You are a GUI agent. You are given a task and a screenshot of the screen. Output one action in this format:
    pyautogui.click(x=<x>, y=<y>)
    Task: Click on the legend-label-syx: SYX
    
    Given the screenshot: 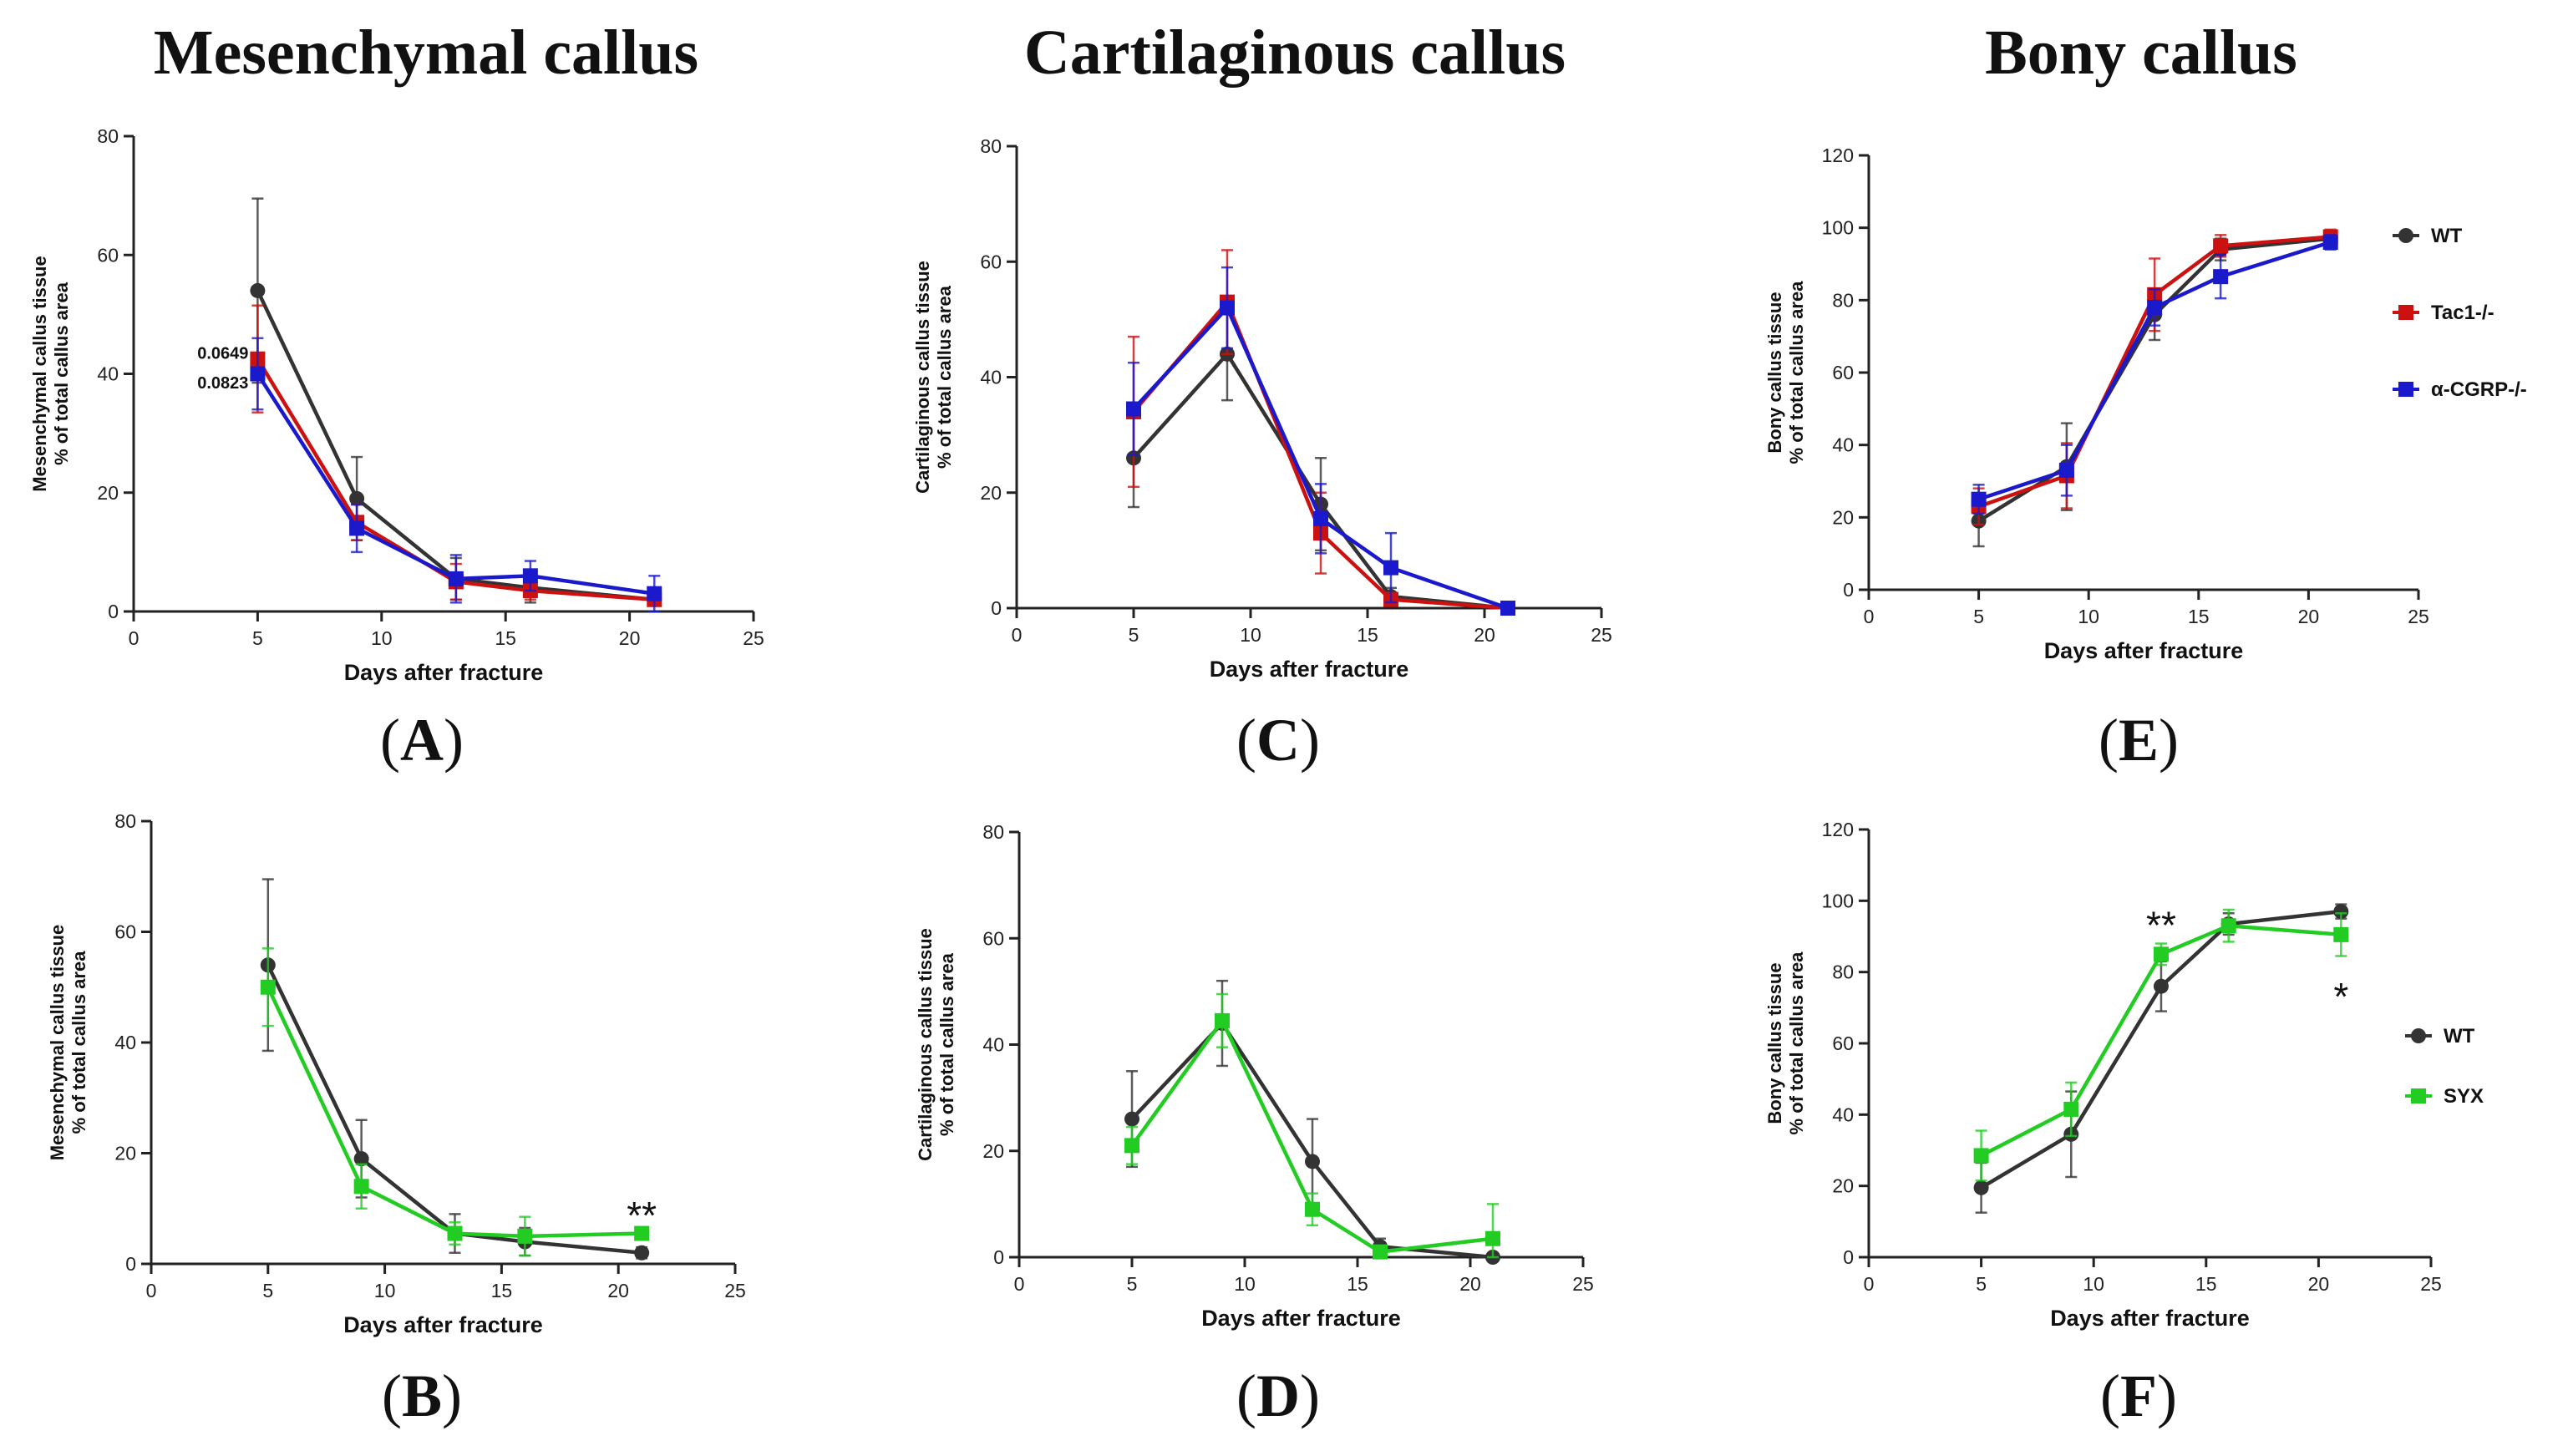 What is the action you would take?
    pyautogui.click(x=2464, y=1096)
    